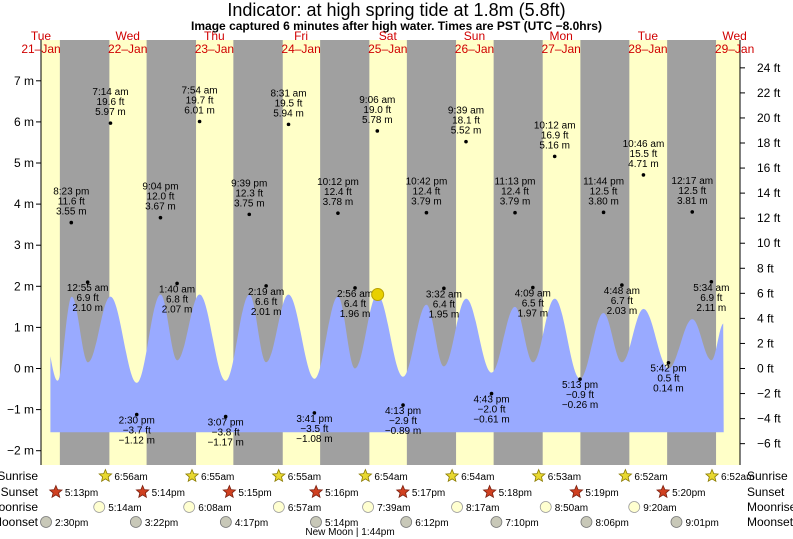 This screenshot has width=793, height=539. I want to click on moonset-time-label: 5:14pm, so click(341, 523).